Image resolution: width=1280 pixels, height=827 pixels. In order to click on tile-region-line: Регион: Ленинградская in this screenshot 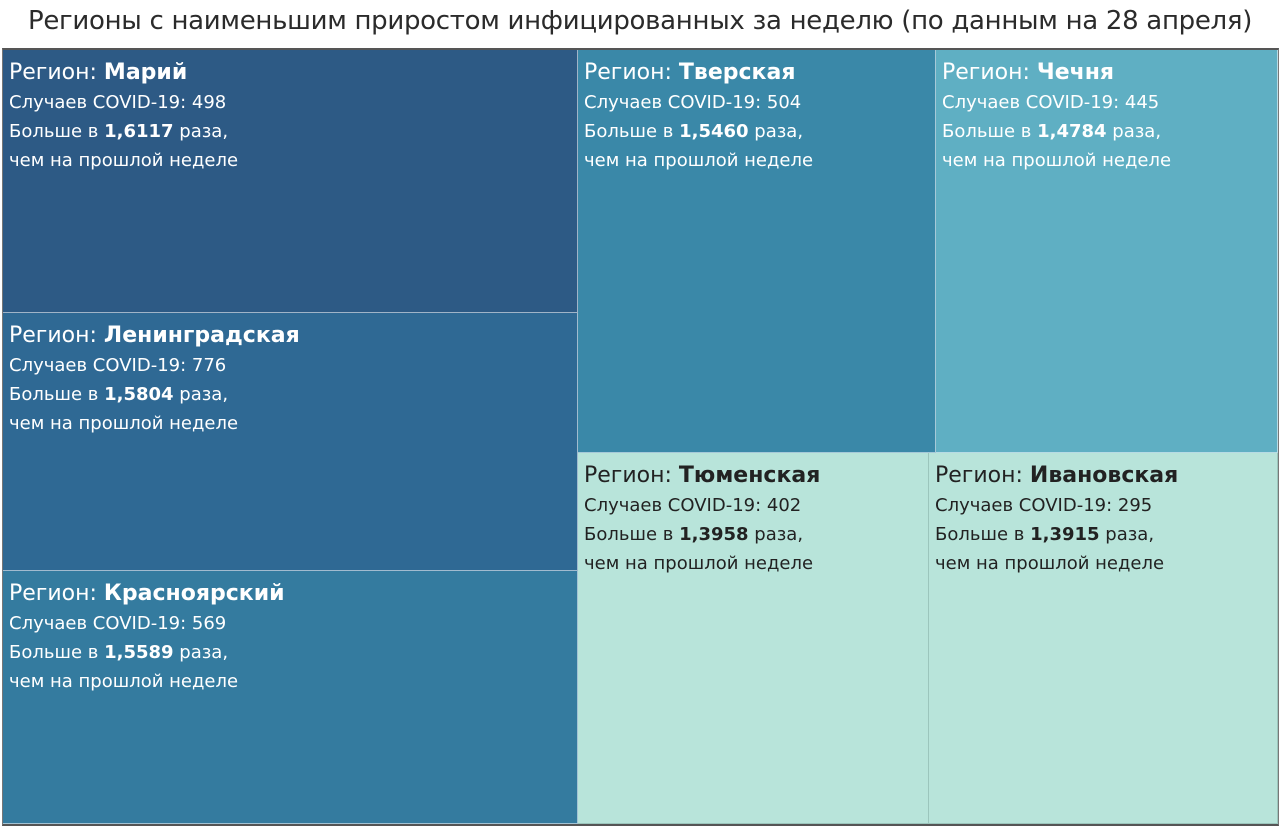, I will do `click(154, 336)`.